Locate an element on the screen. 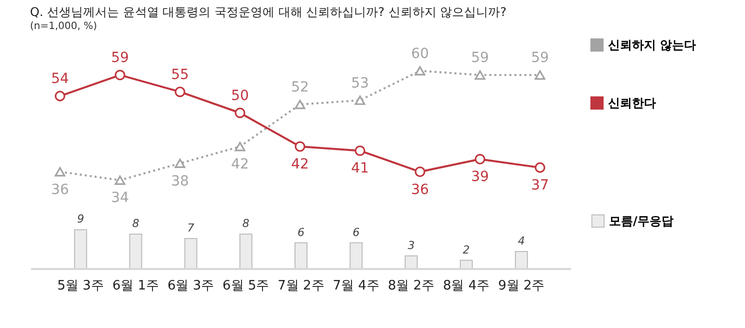 The image size is (745, 328). x-tick-label: 6월 1주 is located at coordinates (136, 286).